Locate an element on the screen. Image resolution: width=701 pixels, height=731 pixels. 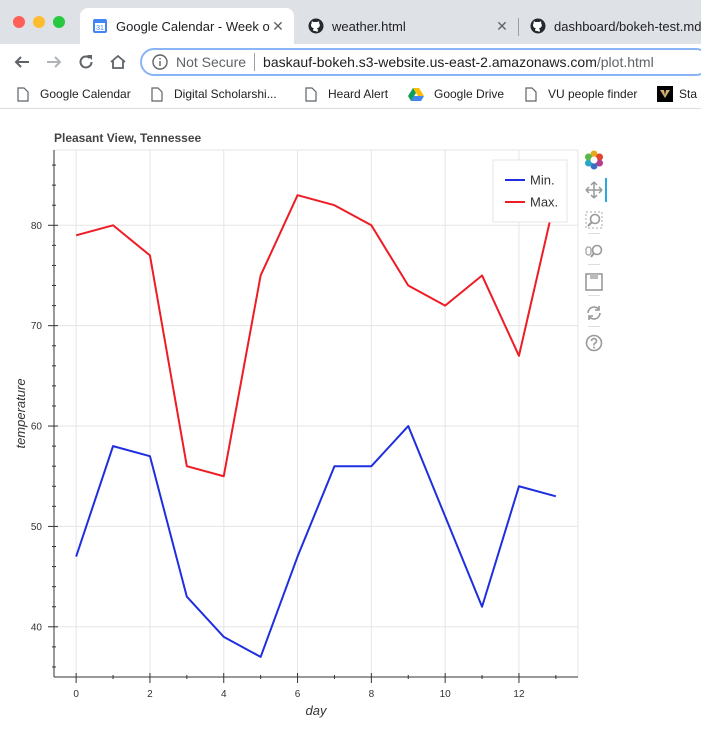
back-button is located at coordinates (22, 62).